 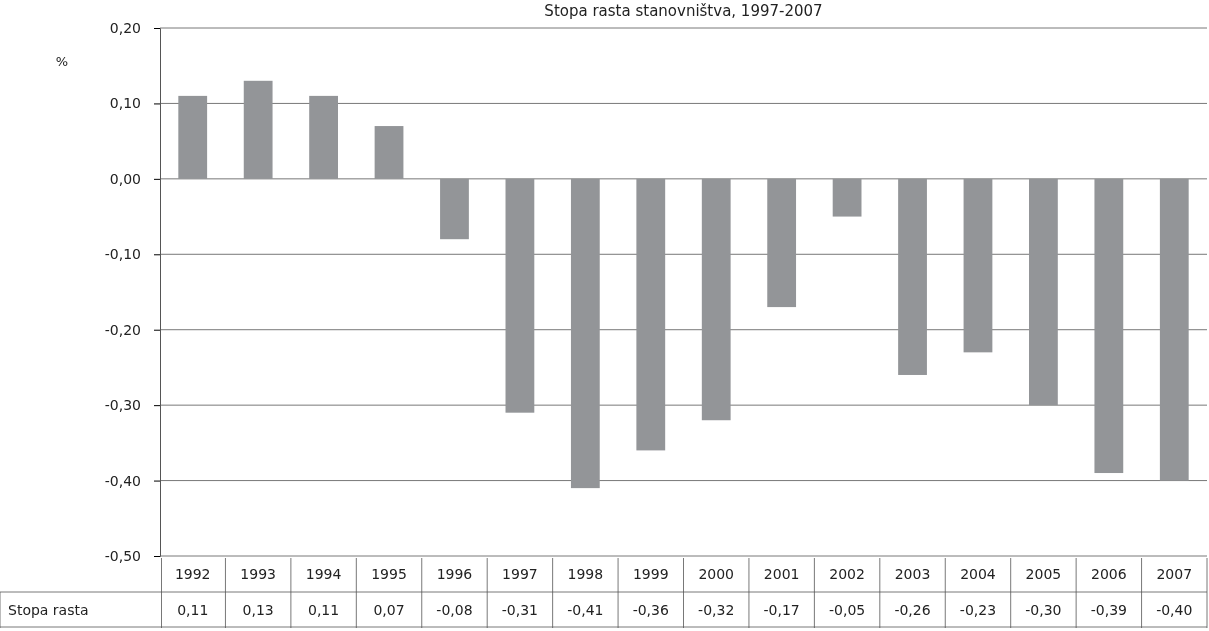 What do you see at coordinates (912, 610) in the screenshot?
I see `data-label: -0,26` at bounding box center [912, 610].